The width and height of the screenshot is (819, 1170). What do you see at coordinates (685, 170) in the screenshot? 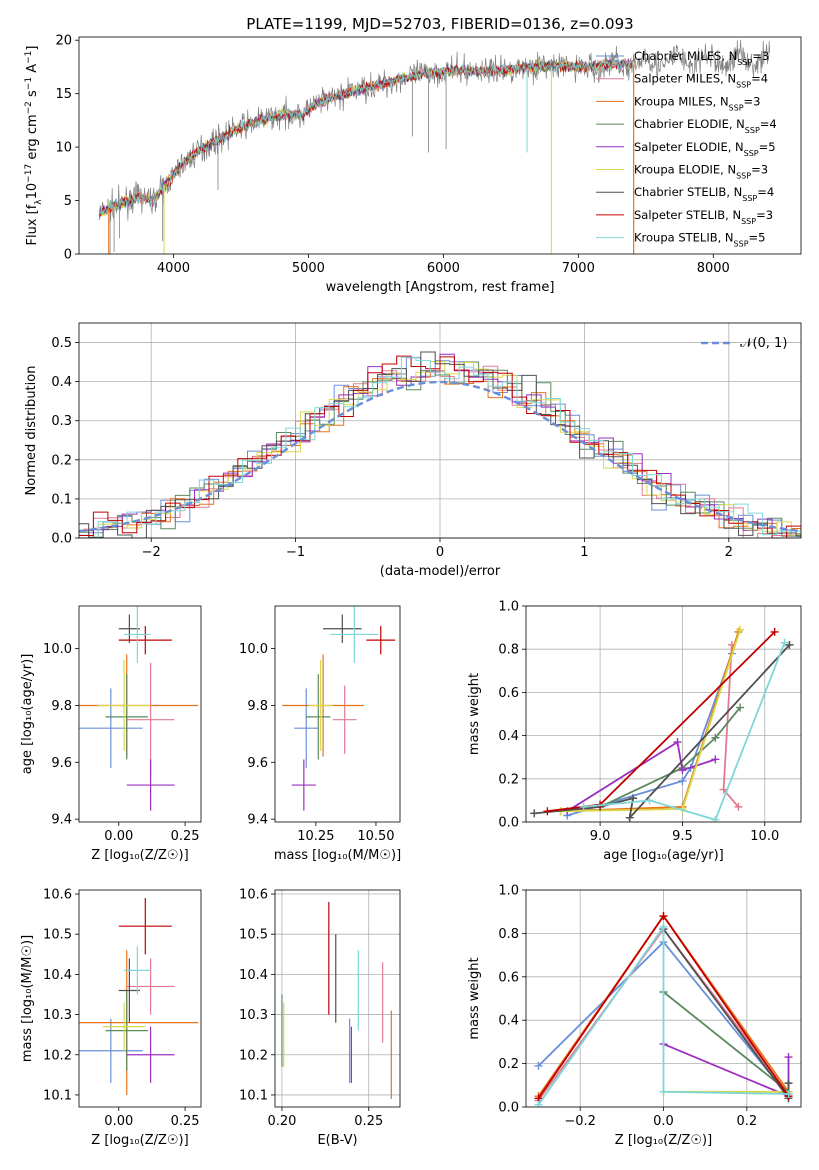
I see `legend-label: Kroupa ELODIE, N` at bounding box center [685, 170].